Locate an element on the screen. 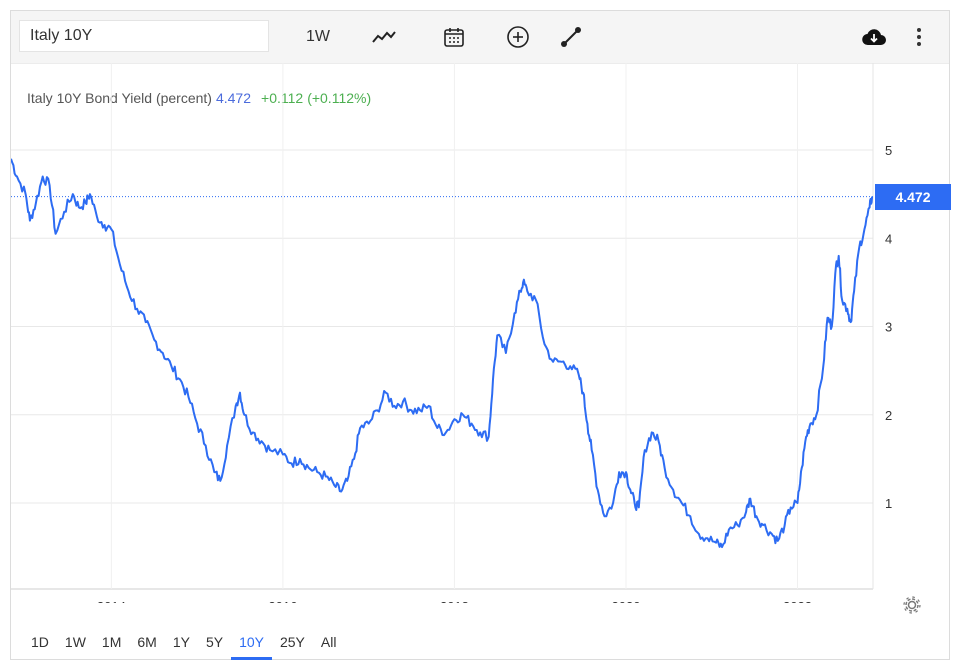  range-button-all: All is located at coordinates (328, 642).